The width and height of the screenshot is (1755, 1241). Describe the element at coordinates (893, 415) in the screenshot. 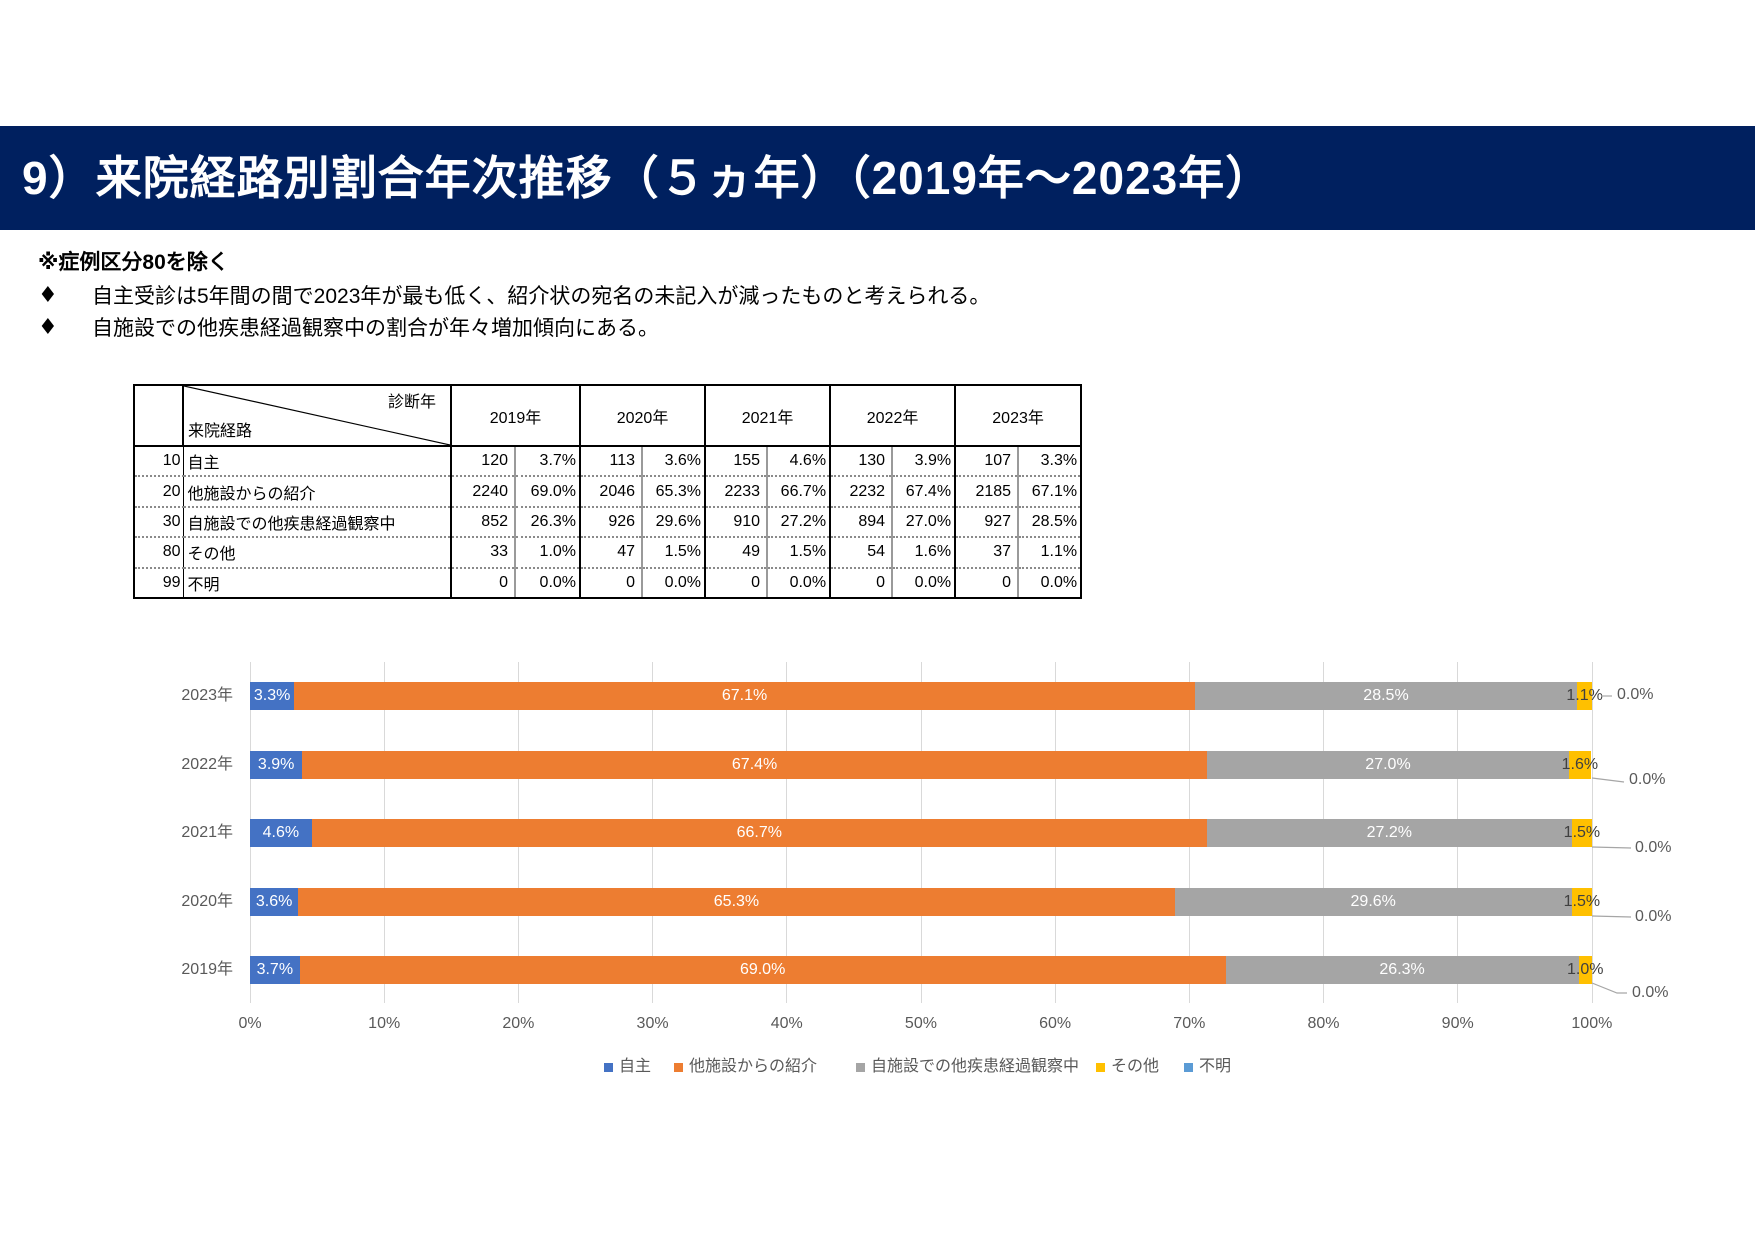

I see `year-header: 2022年` at that location.